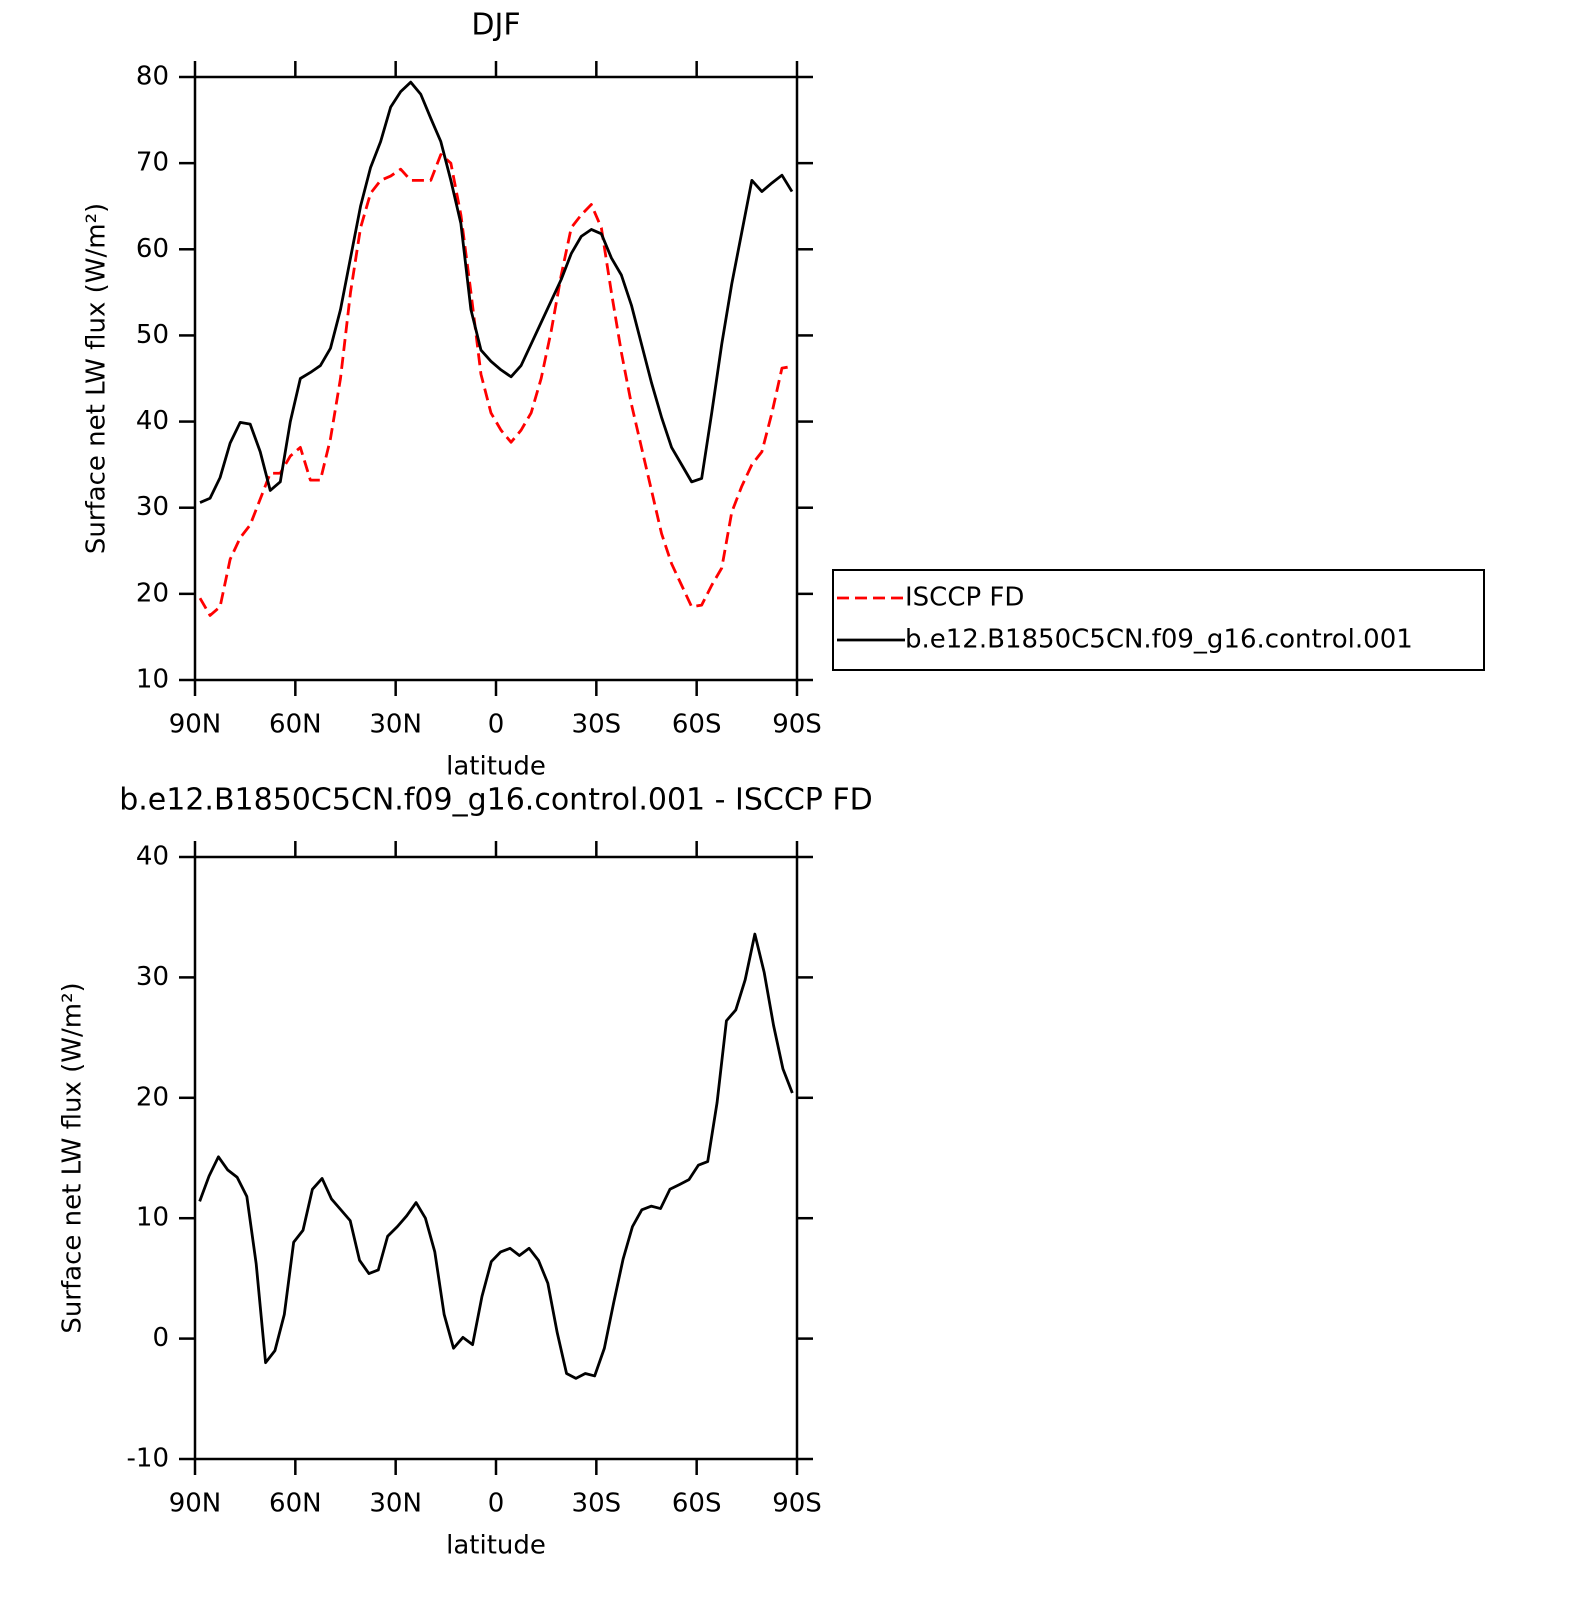  I want to click on chart-title: DJF, so click(495, 25).